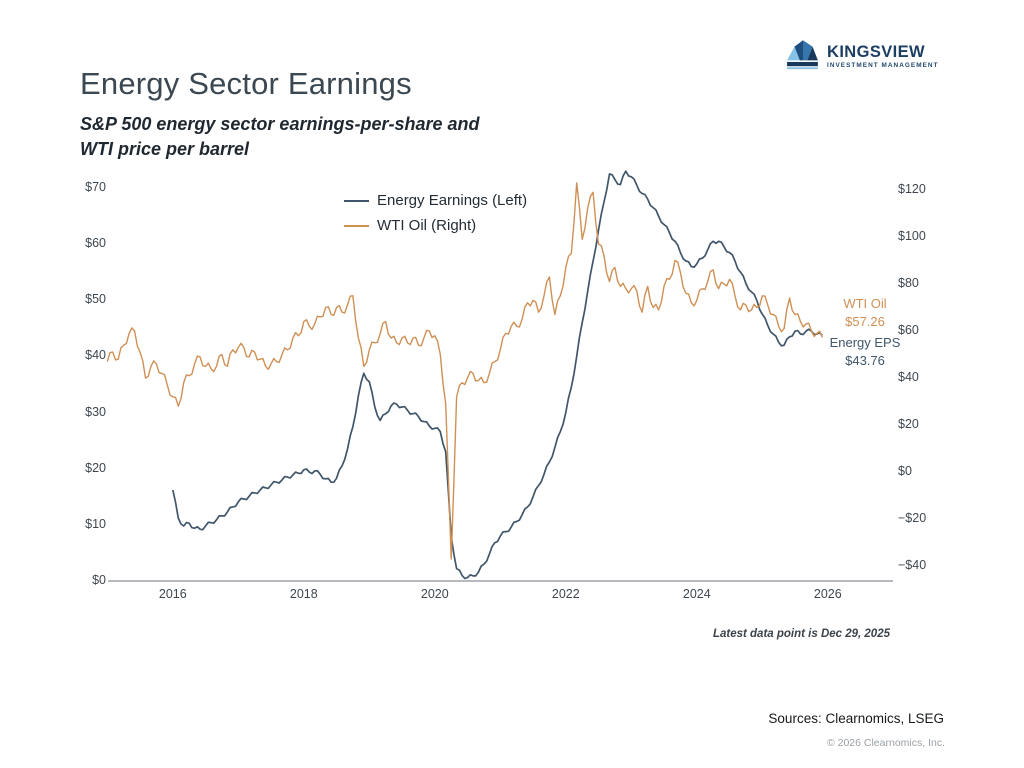 The width and height of the screenshot is (1024, 768). I want to click on legend-item-wti-oil: WTI Oil (Right), so click(435, 225).